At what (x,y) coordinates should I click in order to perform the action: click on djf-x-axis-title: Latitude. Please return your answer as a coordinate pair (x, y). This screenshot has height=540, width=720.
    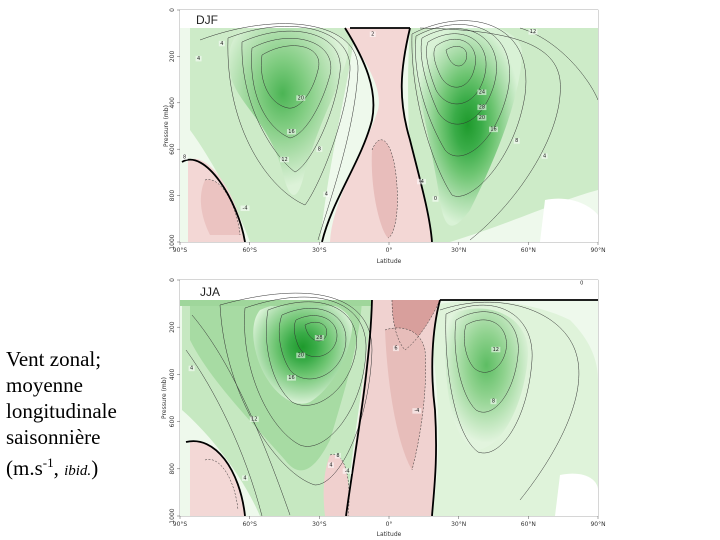
    Looking at the image, I should click on (389, 261).